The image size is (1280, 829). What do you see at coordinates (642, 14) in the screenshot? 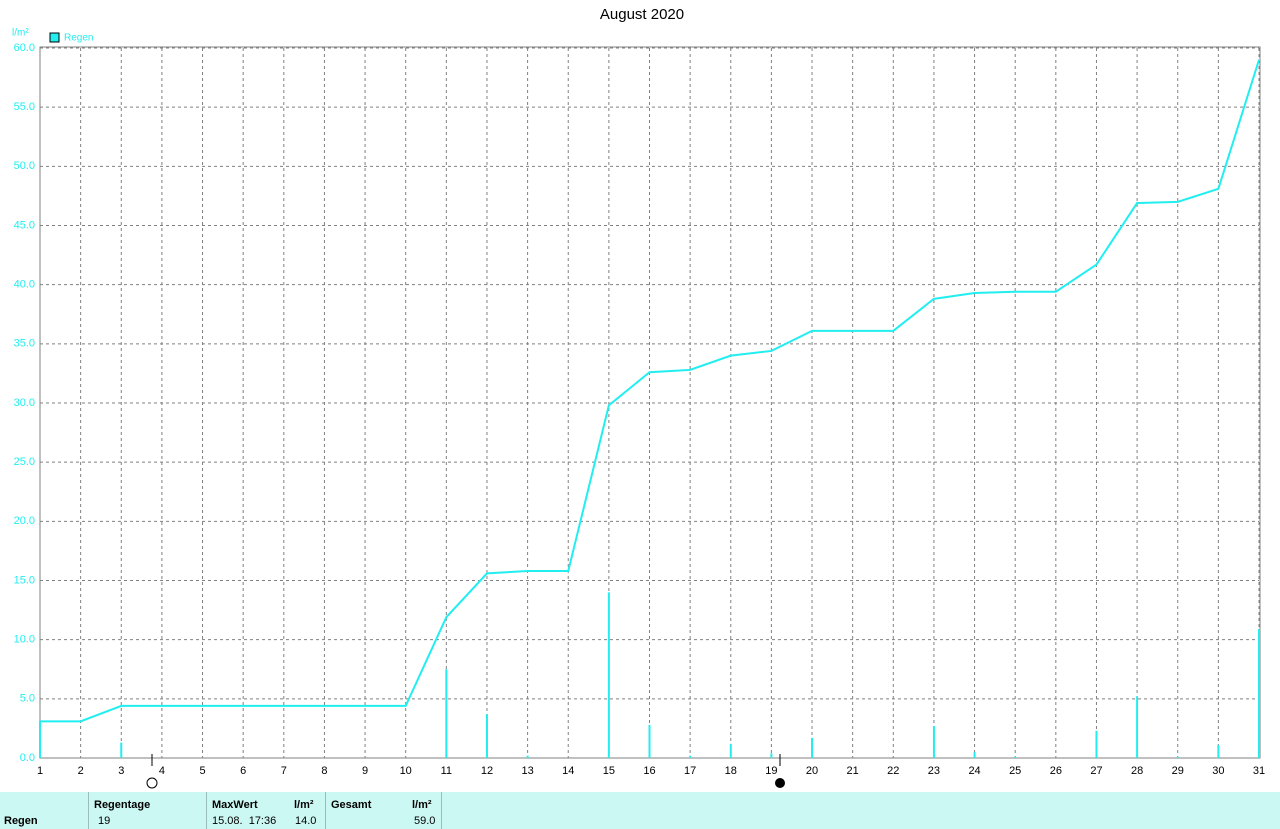
I see `chart-title: August 2020` at bounding box center [642, 14].